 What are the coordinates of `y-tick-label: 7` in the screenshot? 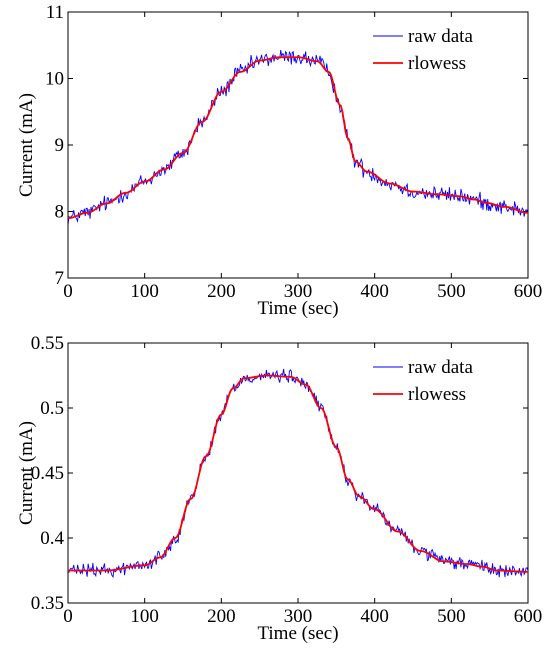 It's located at (60, 278).